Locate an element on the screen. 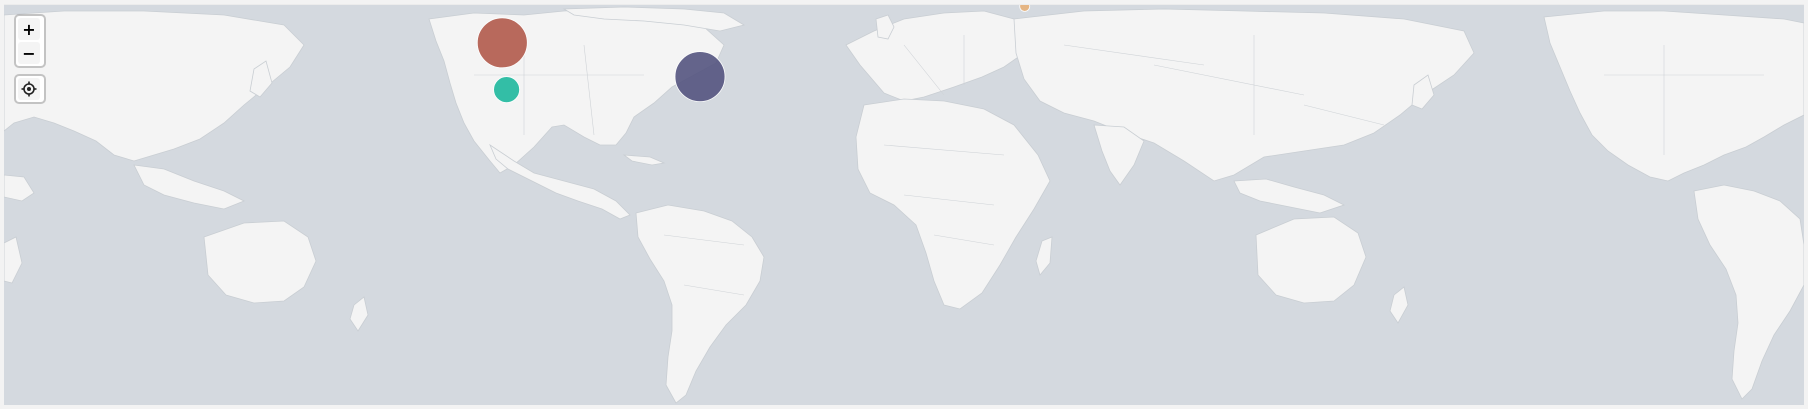 This screenshot has height=409, width=1808. marker-layer is located at coordinates (753, 54).